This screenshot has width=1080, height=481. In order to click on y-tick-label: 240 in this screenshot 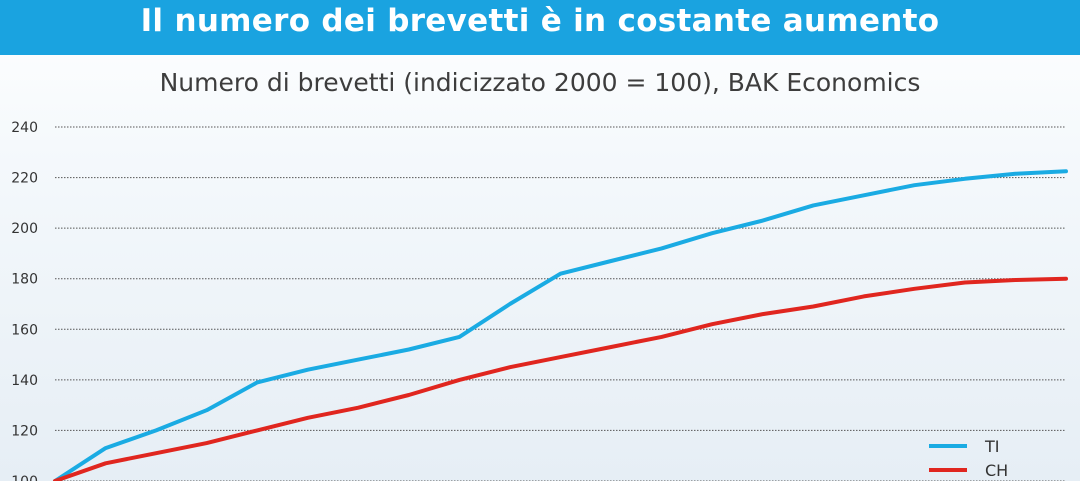, I will do `click(24, 128)`.